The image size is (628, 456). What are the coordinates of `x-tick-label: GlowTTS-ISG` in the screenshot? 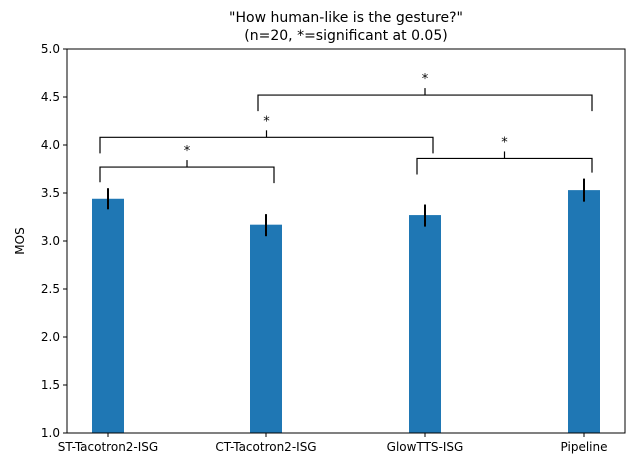 It's located at (425, 447).